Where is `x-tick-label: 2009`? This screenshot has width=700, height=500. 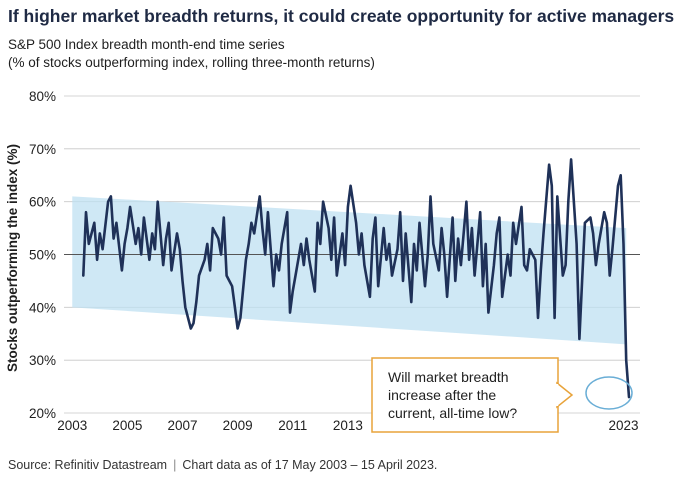 x-tick-label: 2009 is located at coordinates (238, 425).